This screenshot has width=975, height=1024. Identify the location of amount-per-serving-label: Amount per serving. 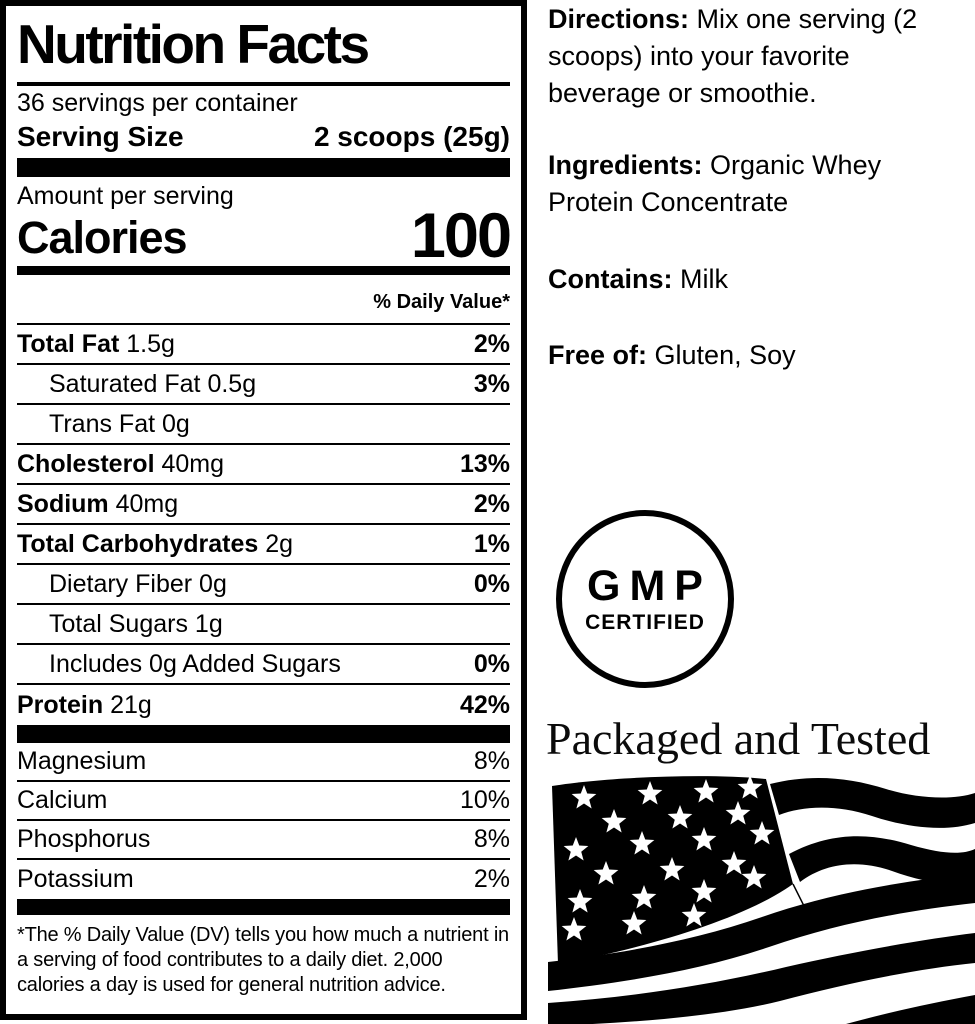
(125, 196).